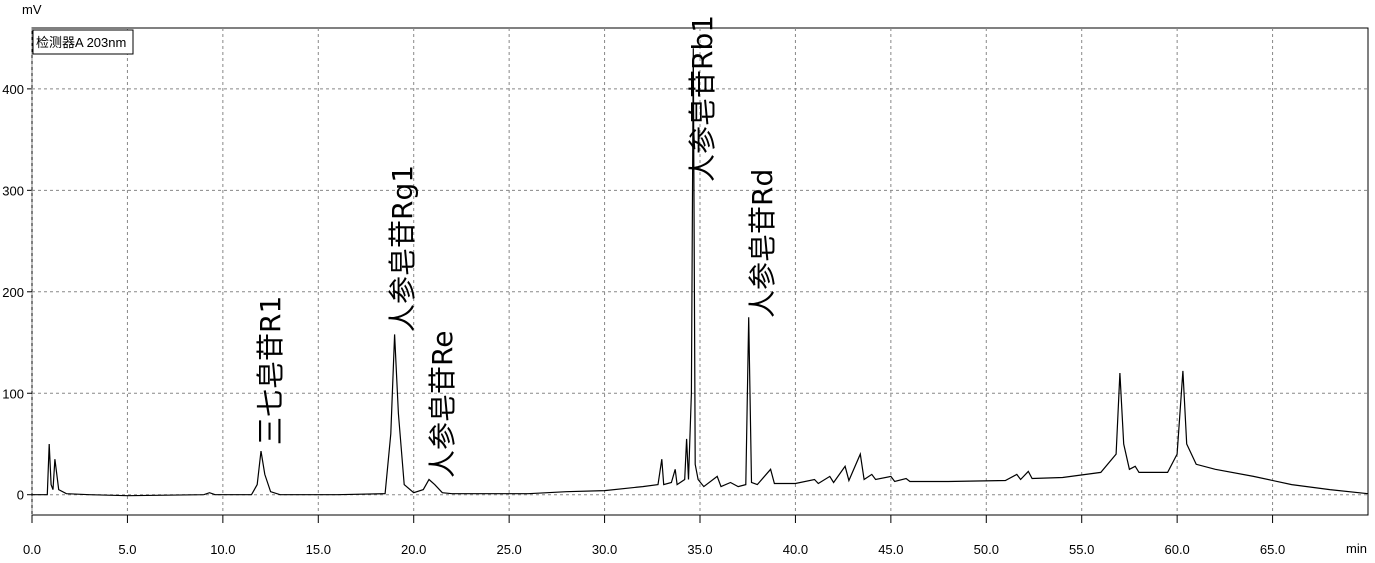  What do you see at coordinates (32, 9) in the screenshot?
I see `y-axis-label: mV` at bounding box center [32, 9].